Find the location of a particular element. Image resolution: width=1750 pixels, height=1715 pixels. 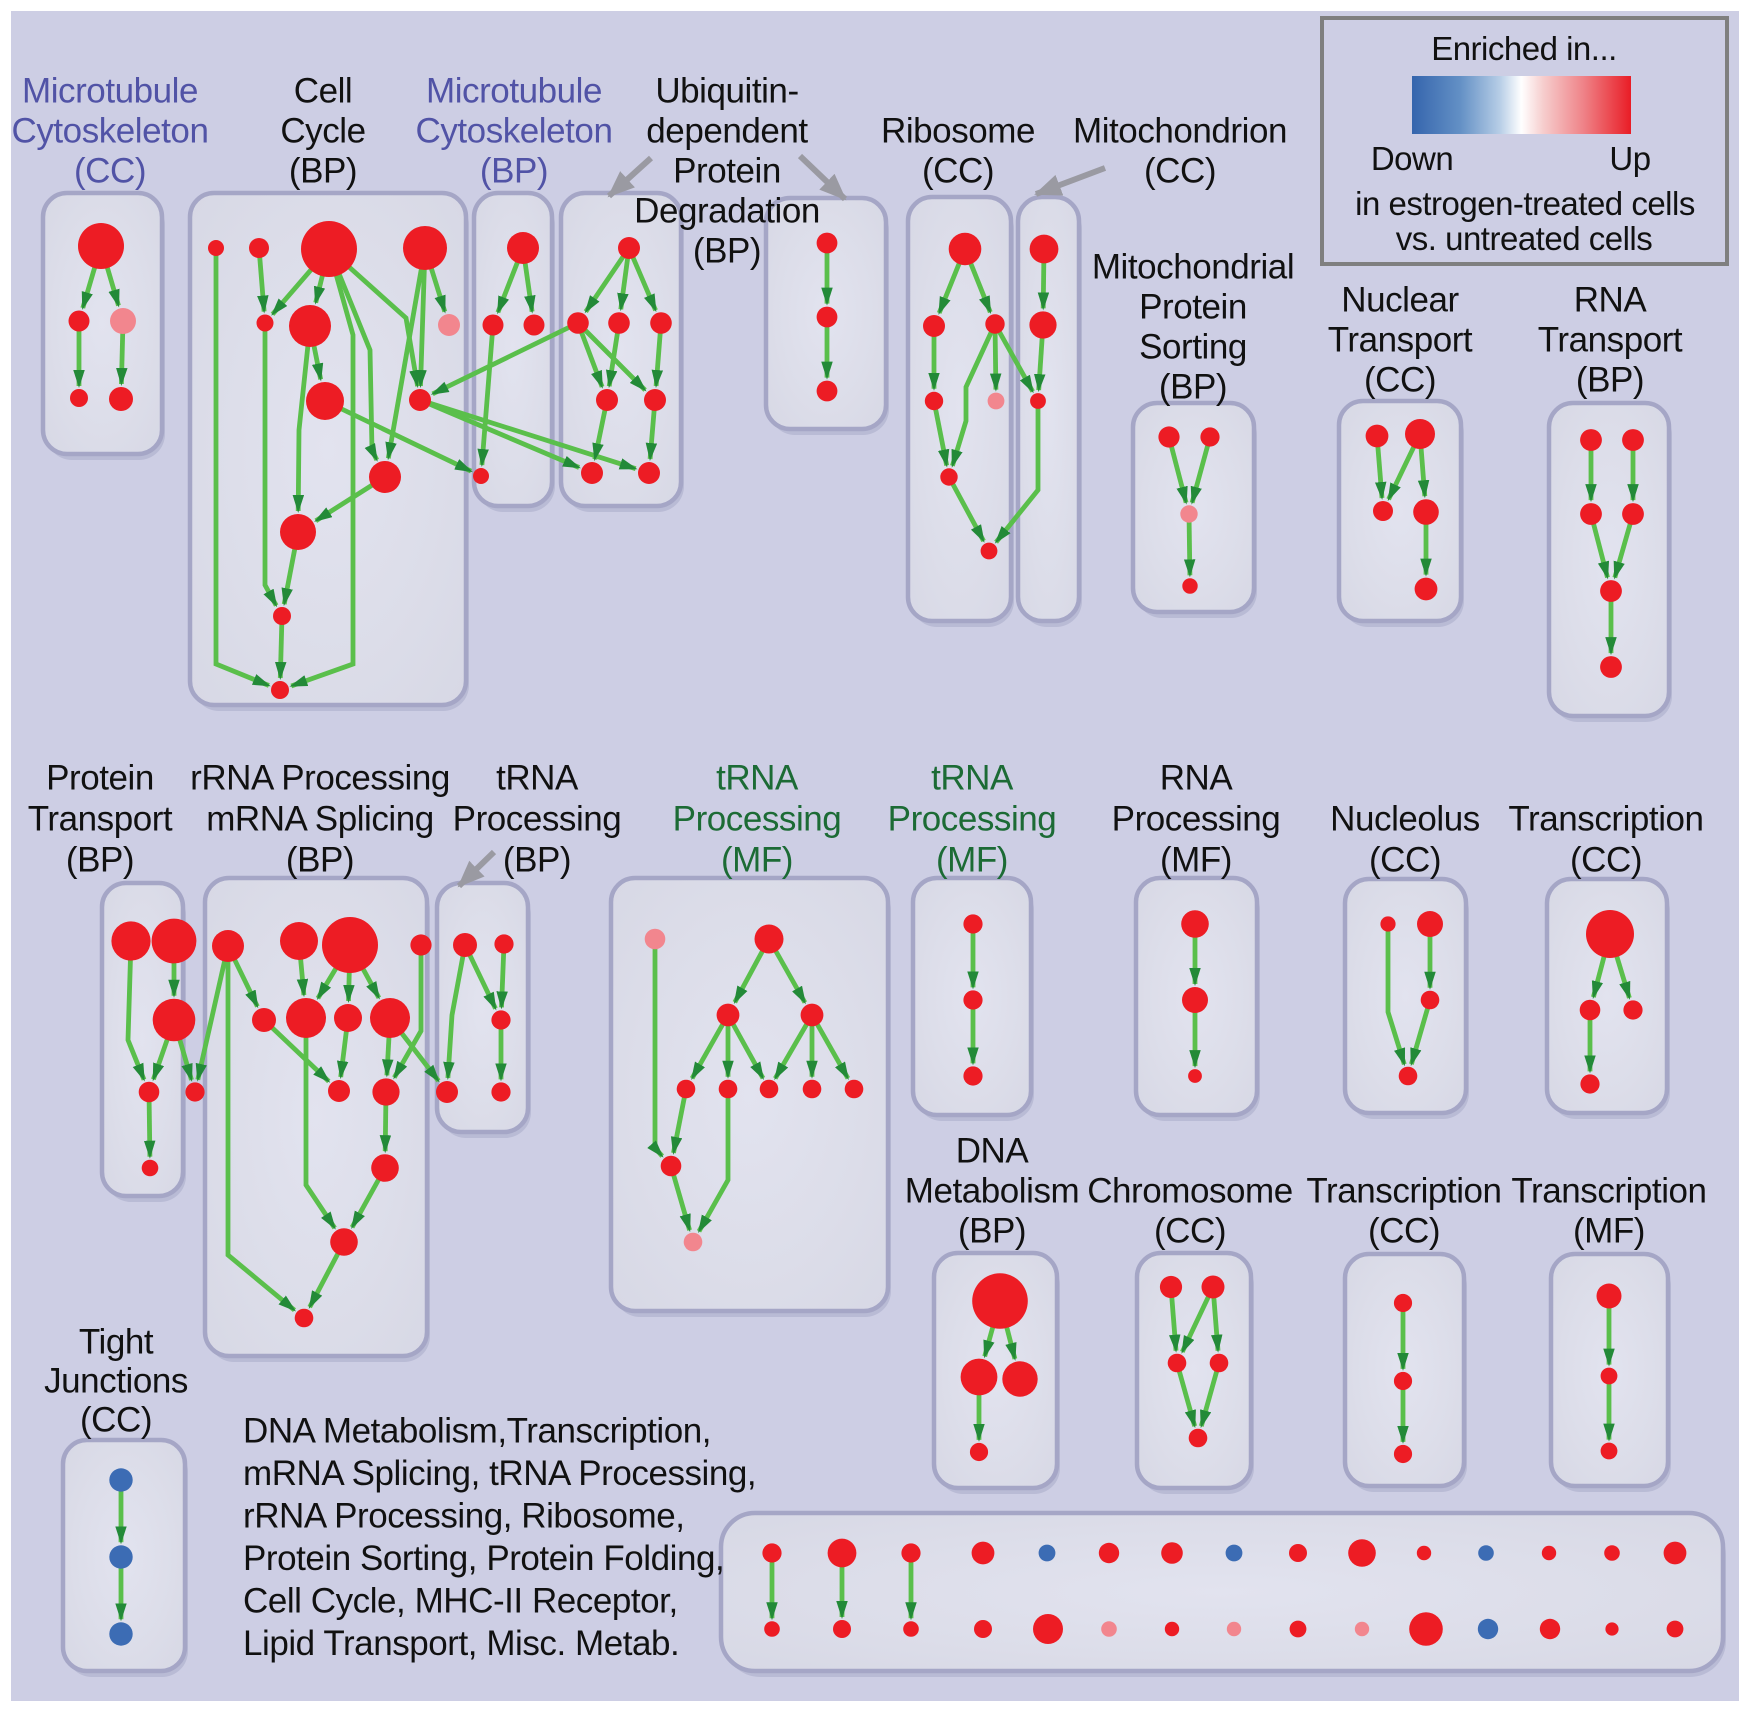

svg-text: Nuclear is located at coordinates (1400, 300).